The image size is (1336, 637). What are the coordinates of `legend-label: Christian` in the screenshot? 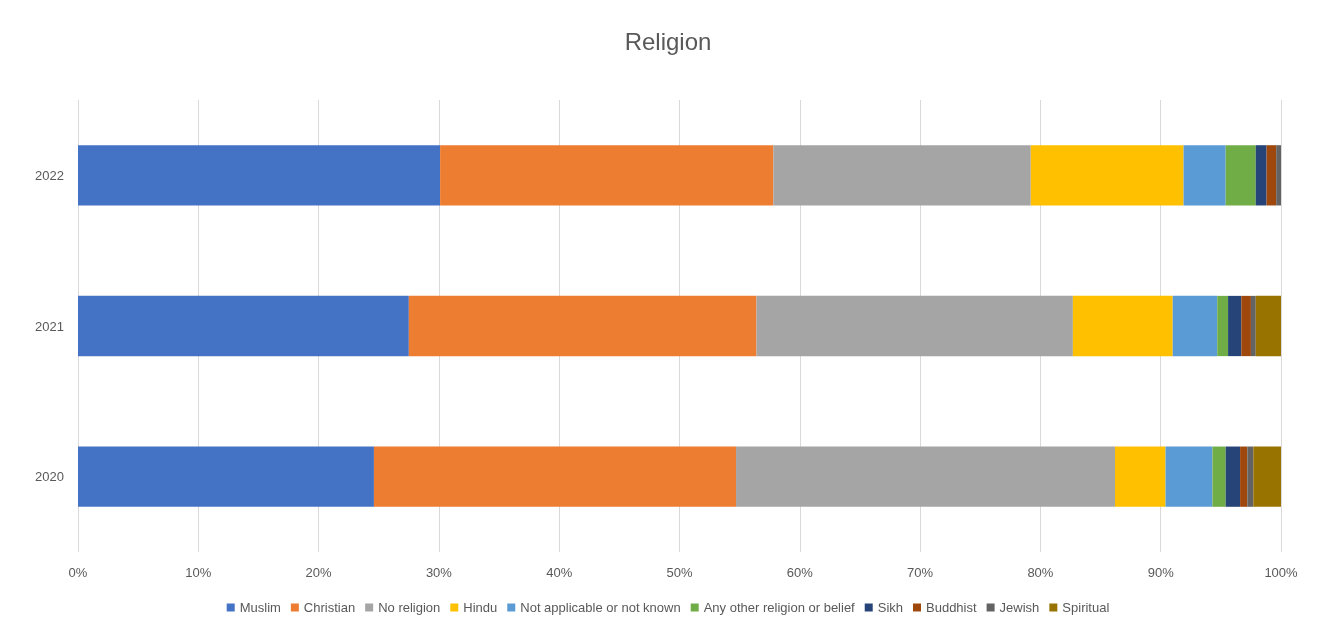 It's located at (329, 607).